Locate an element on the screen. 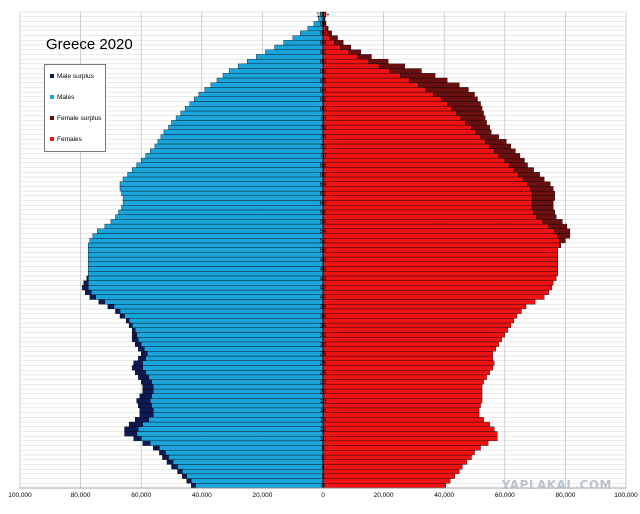 This screenshot has width=640, height=514. age-tick-label: 2 is located at coordinates (323, 477).